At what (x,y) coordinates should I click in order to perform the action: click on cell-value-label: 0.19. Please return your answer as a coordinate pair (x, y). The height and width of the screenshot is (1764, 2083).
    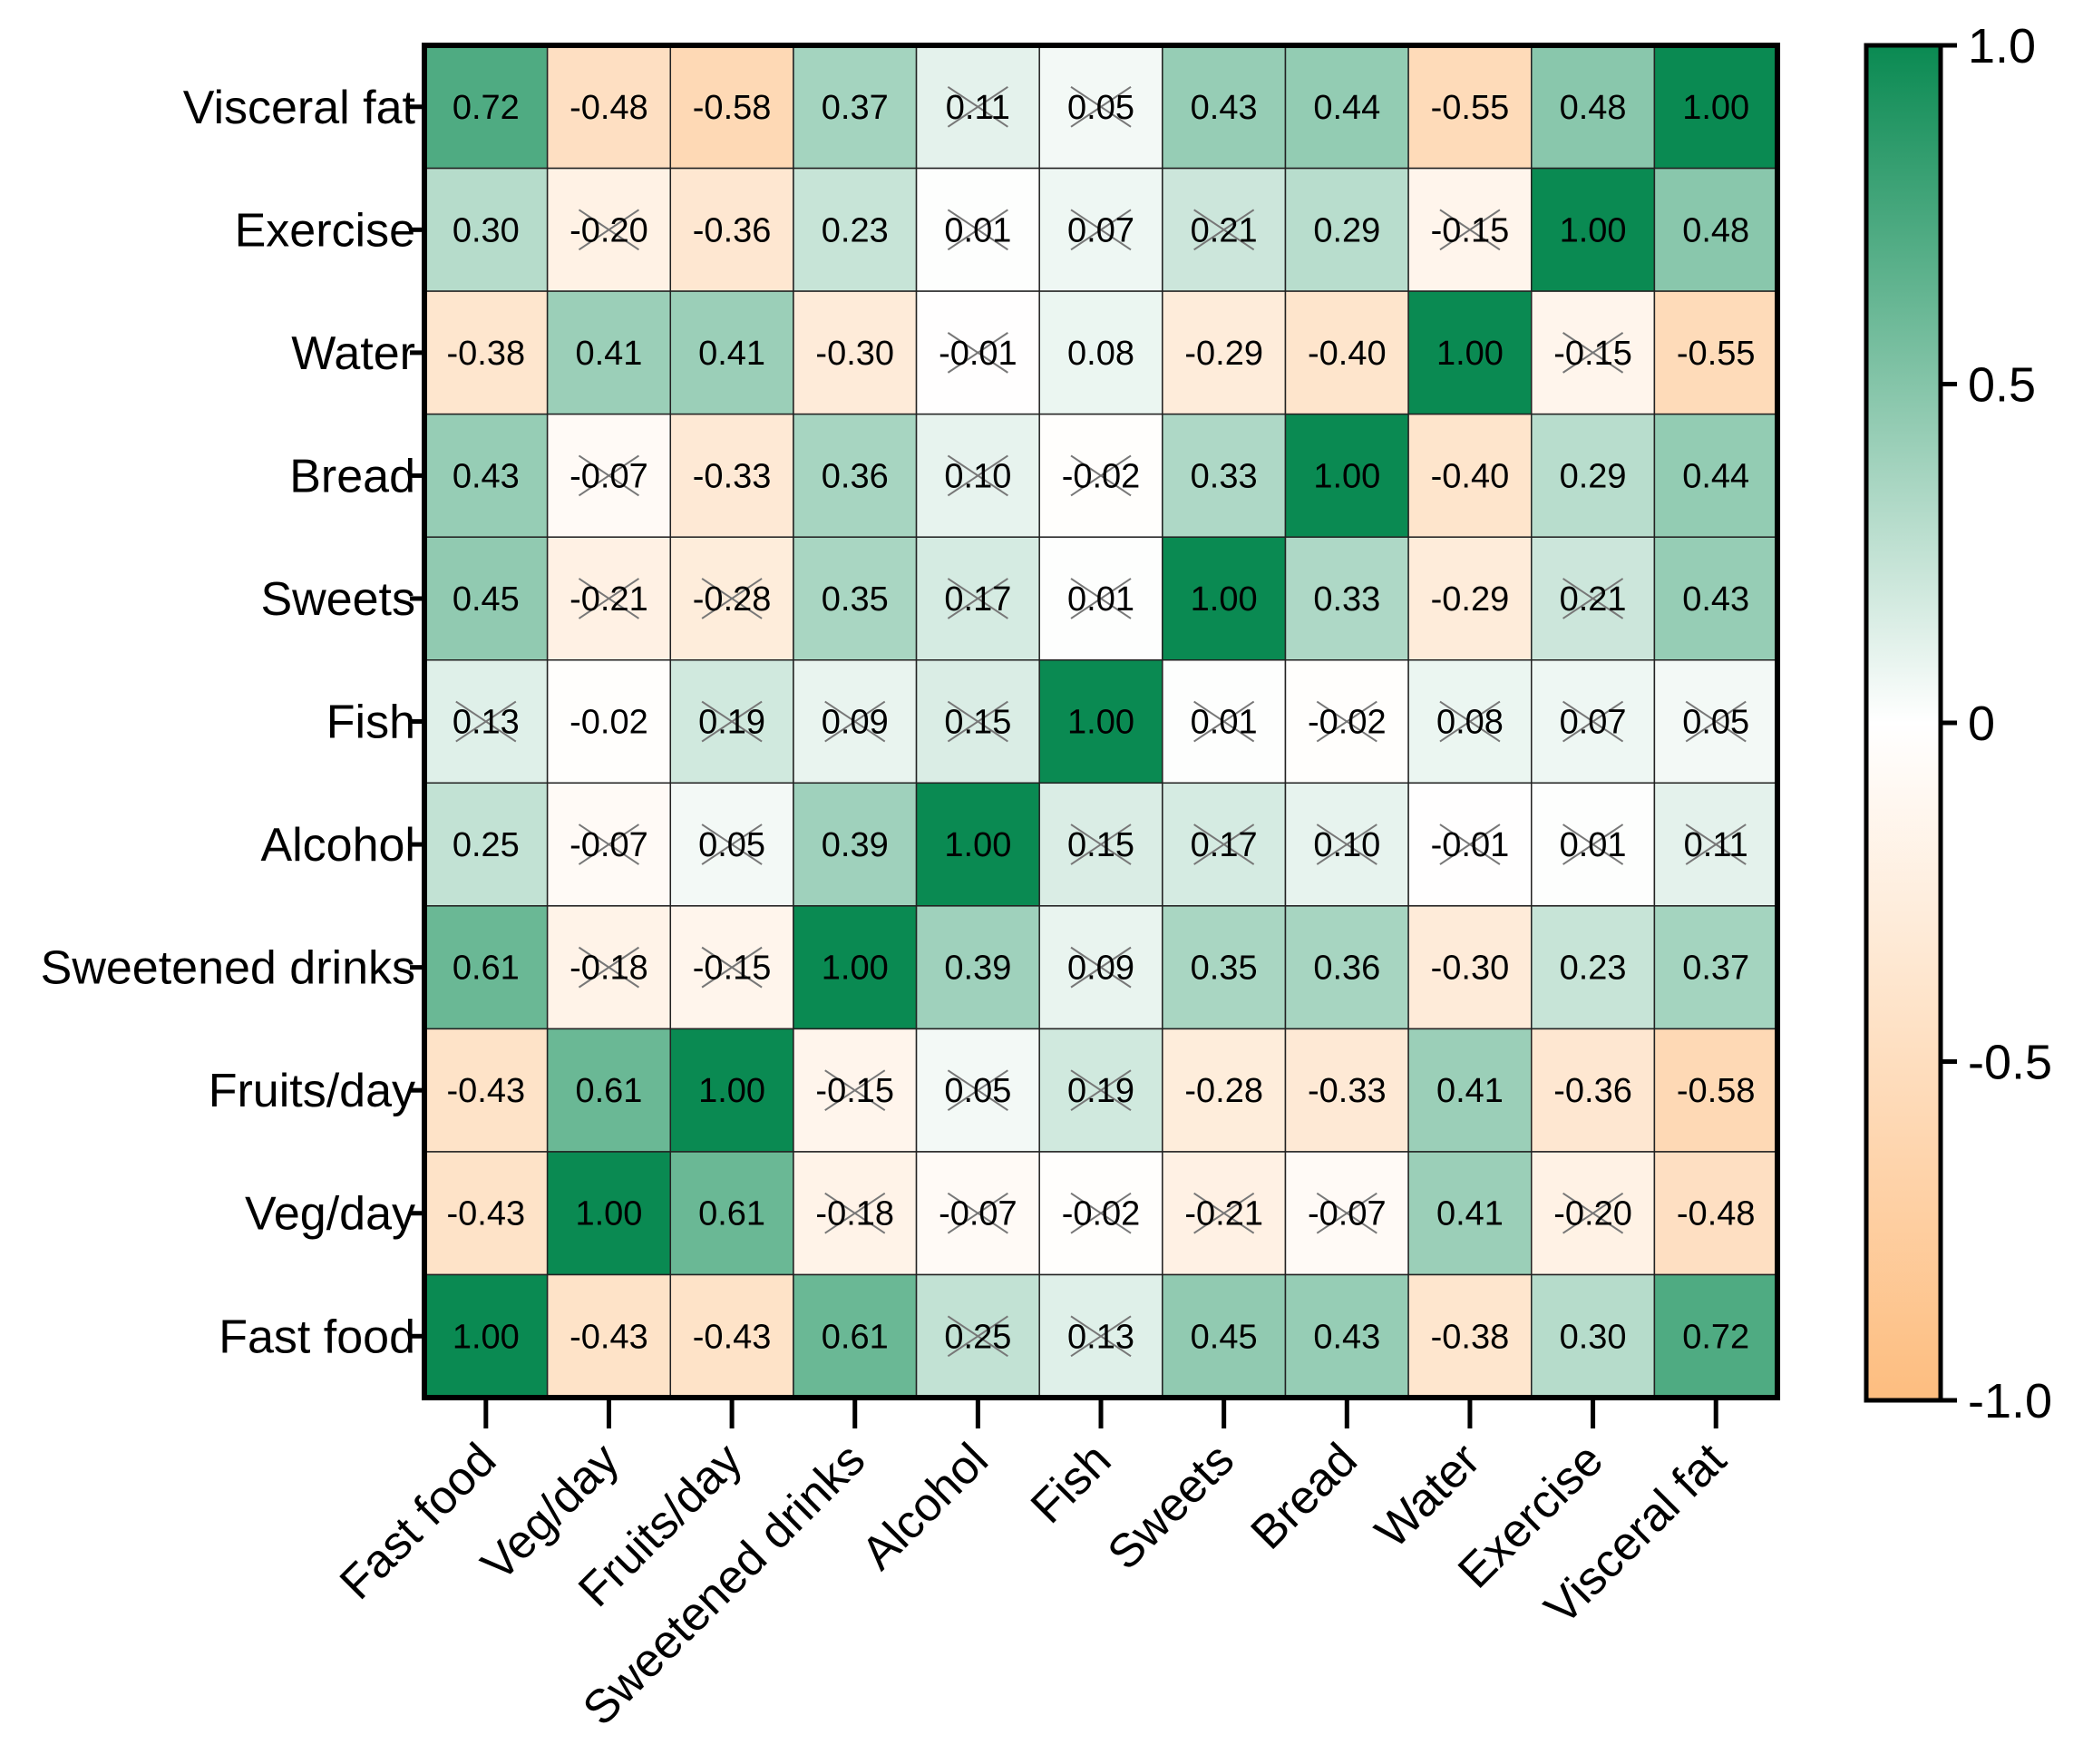
    Looking at the image, I should click on (731, 723).